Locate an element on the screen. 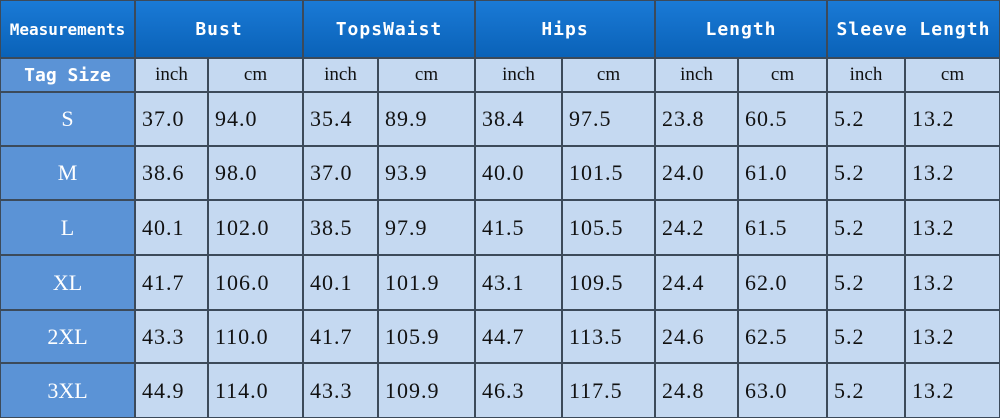 This screenshot has width=1000, height=420. measurement: 106.0 is located at coordinates (255, 282).